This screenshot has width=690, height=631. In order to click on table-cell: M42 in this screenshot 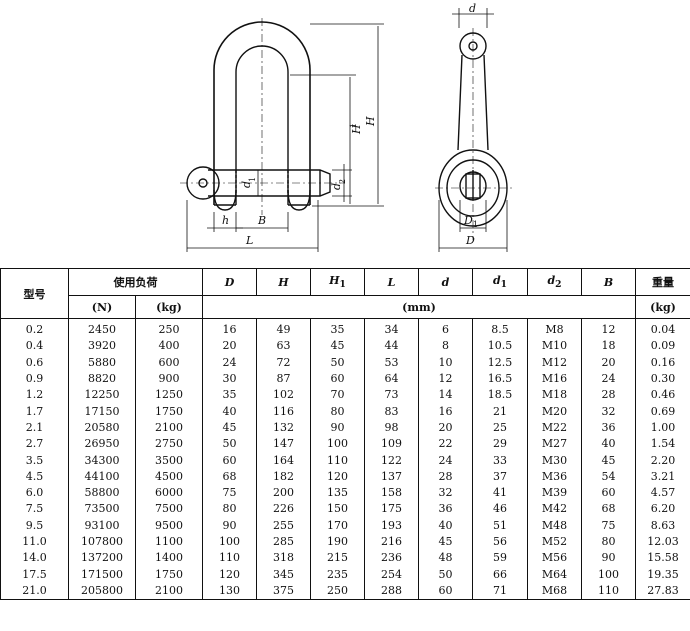, I will do `click(554, 509)`.